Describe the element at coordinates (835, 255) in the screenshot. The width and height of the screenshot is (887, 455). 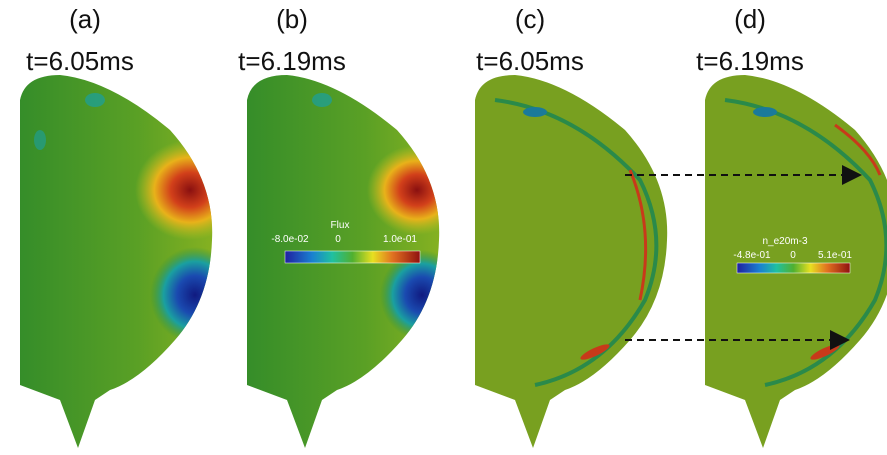
I see `colorbar-max: 5.1e-01` at that location.